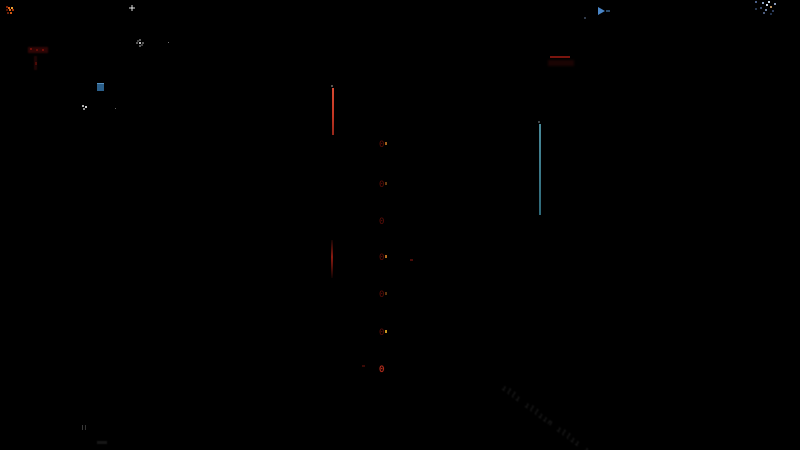  What do you see at coordinates (333, 111) in the screenshot?
I see `red-vertical-marker-upper` at bounding box center [333, 111].